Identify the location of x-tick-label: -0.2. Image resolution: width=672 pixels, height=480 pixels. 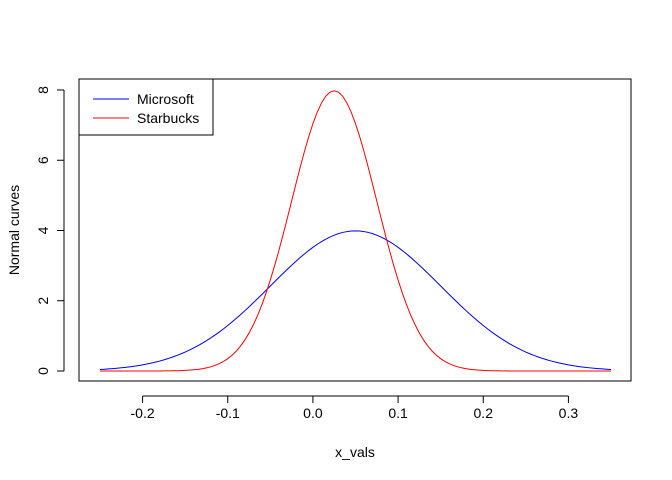
(143, 413).